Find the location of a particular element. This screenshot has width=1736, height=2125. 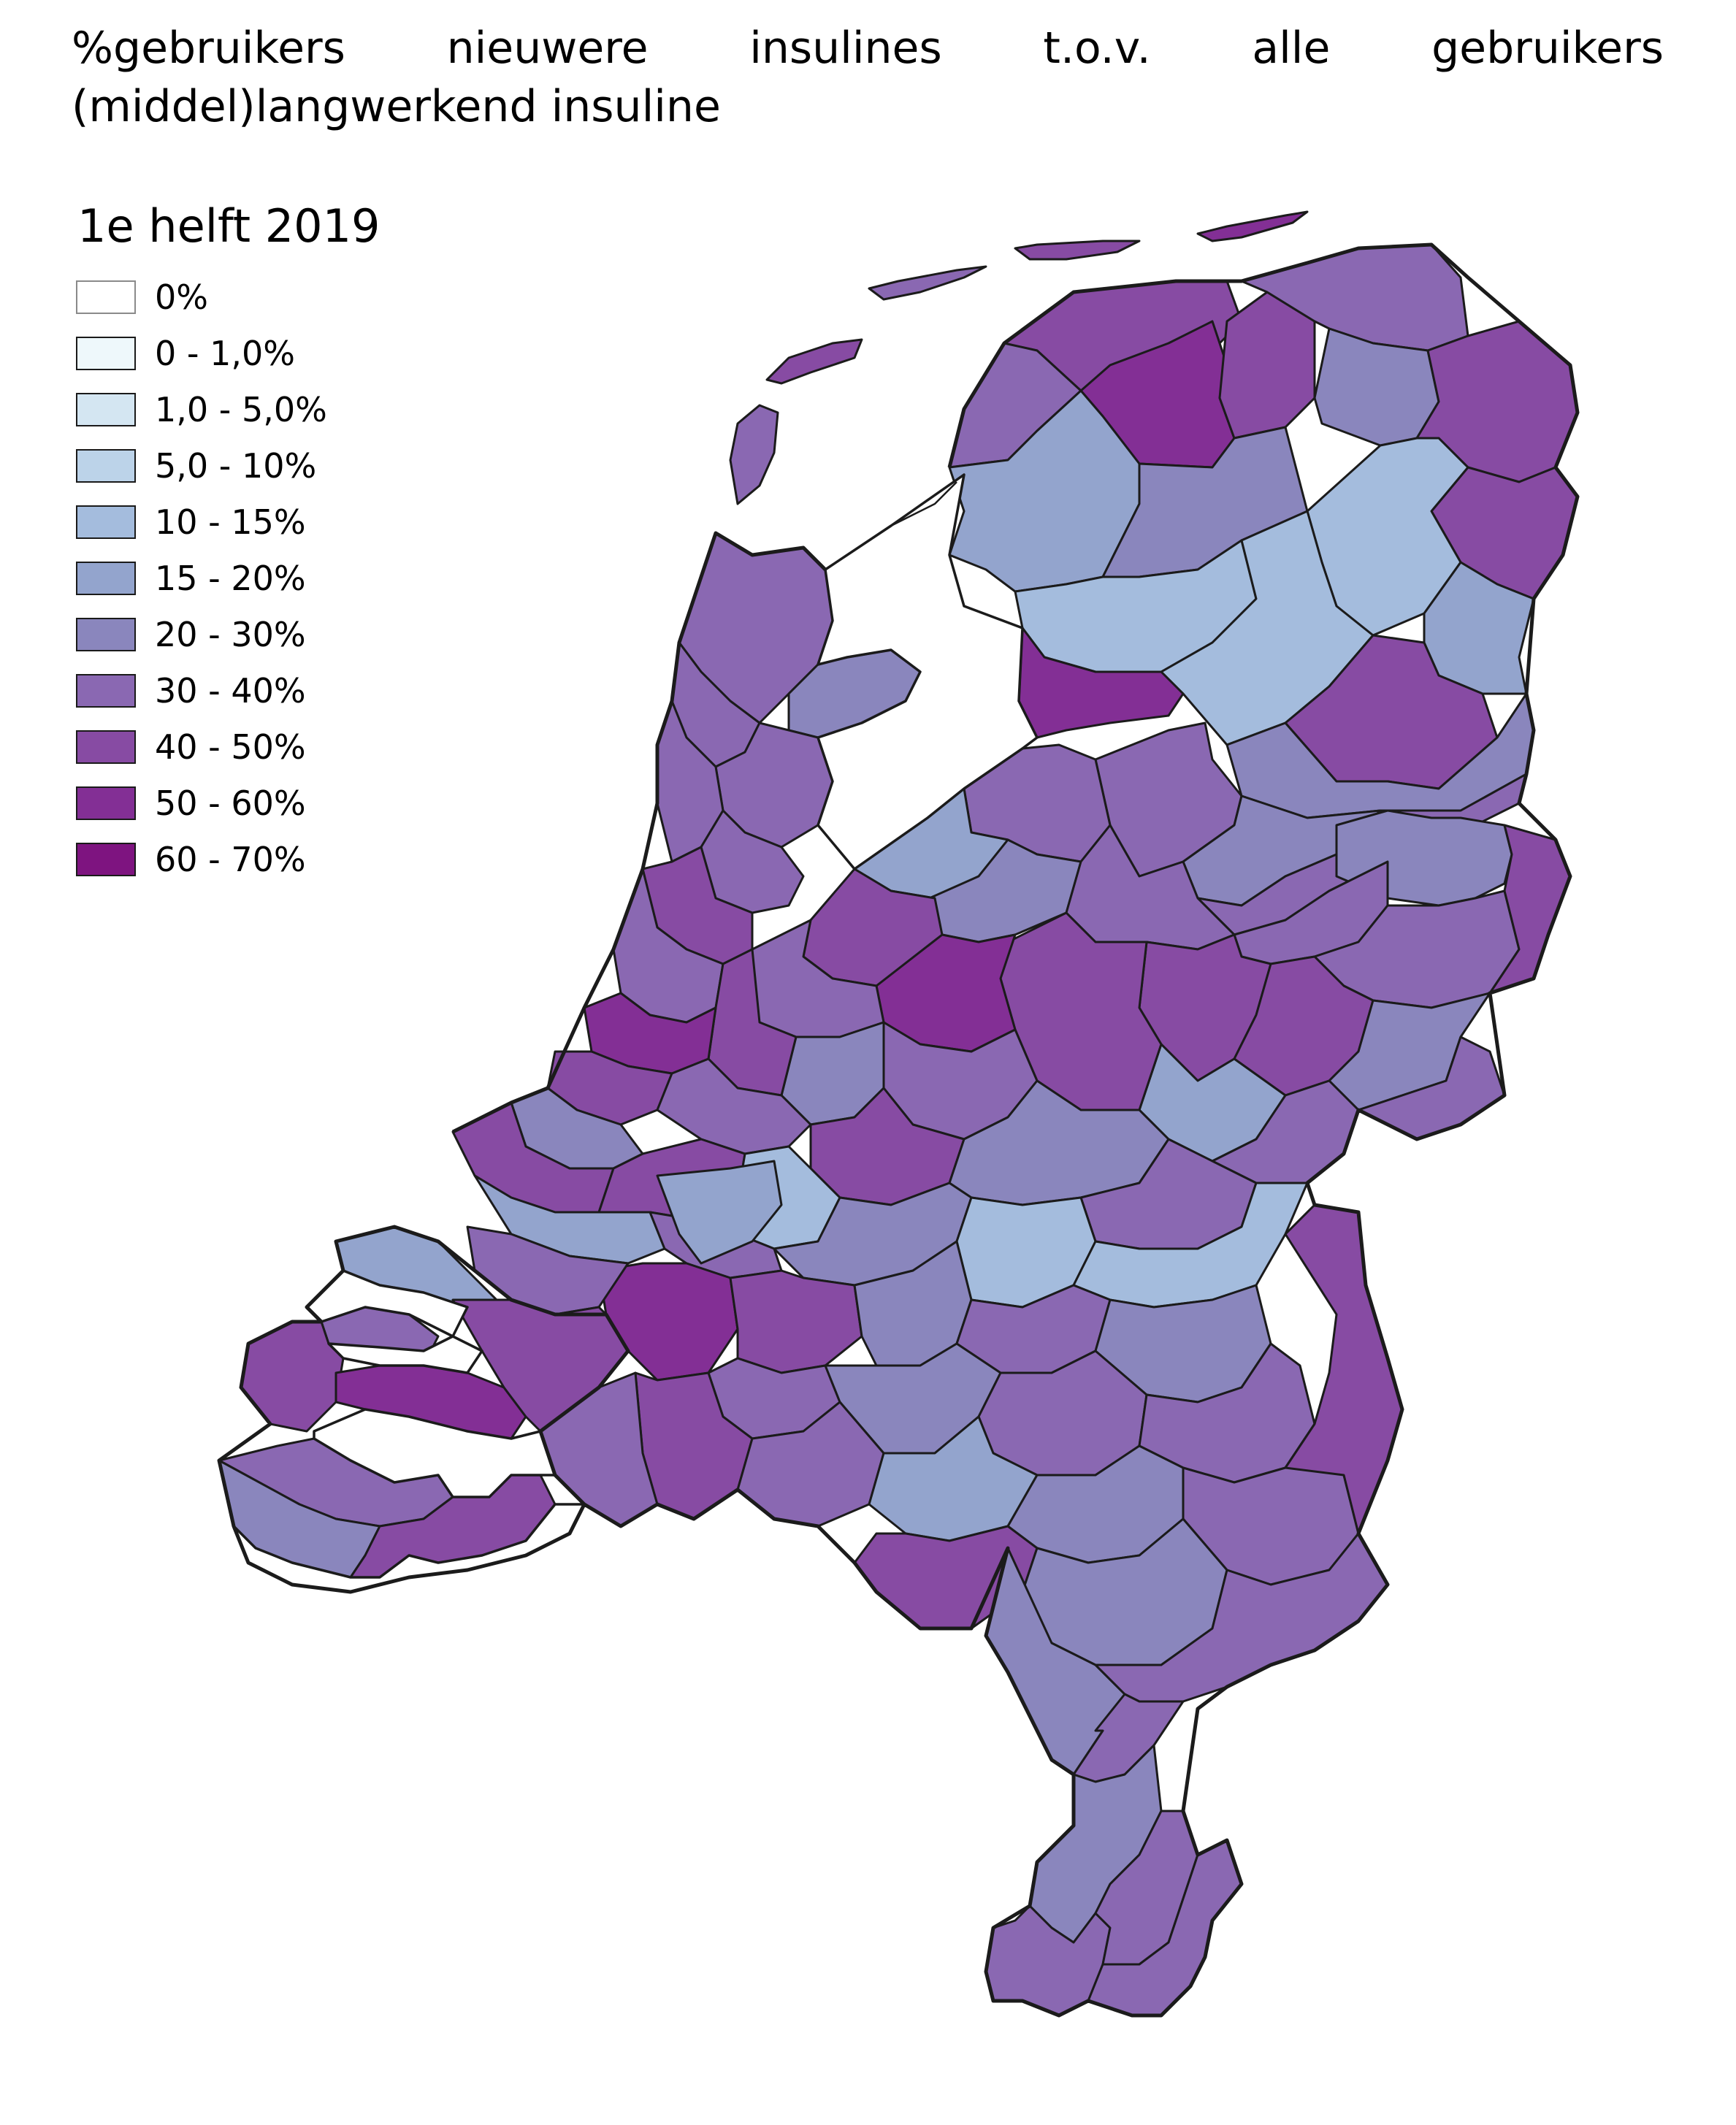

legend-item: 0% is located at coordinates (258, 297).